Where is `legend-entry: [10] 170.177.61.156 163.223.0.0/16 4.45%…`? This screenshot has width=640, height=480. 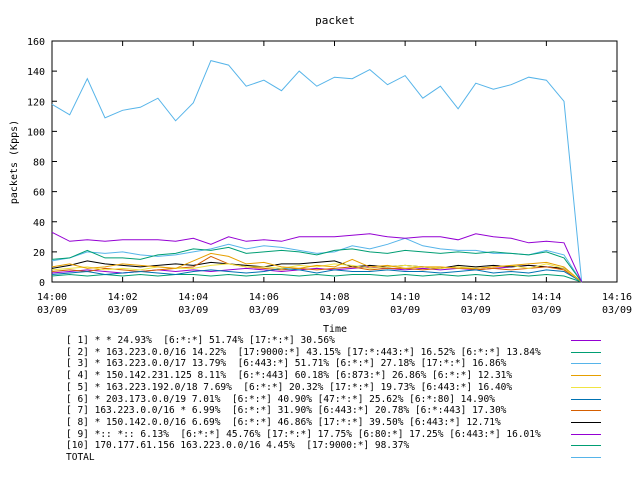 legend-entry: [10] 170.177.61.156 163.223.0.0/16 4.45%… is located at coordinates (238, 446).